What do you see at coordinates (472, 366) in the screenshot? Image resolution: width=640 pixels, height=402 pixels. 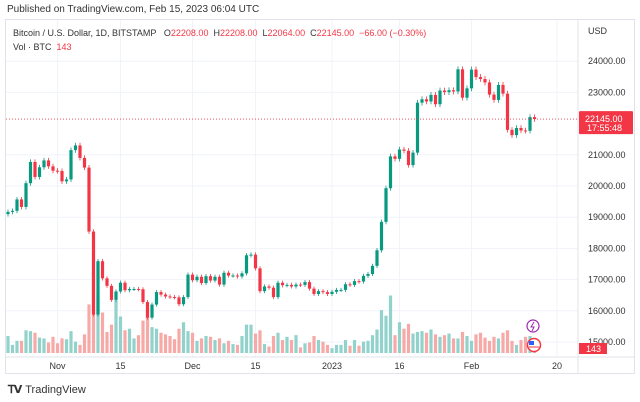 I see `x-tick-label: Feb` at bounding box center [472, 366].